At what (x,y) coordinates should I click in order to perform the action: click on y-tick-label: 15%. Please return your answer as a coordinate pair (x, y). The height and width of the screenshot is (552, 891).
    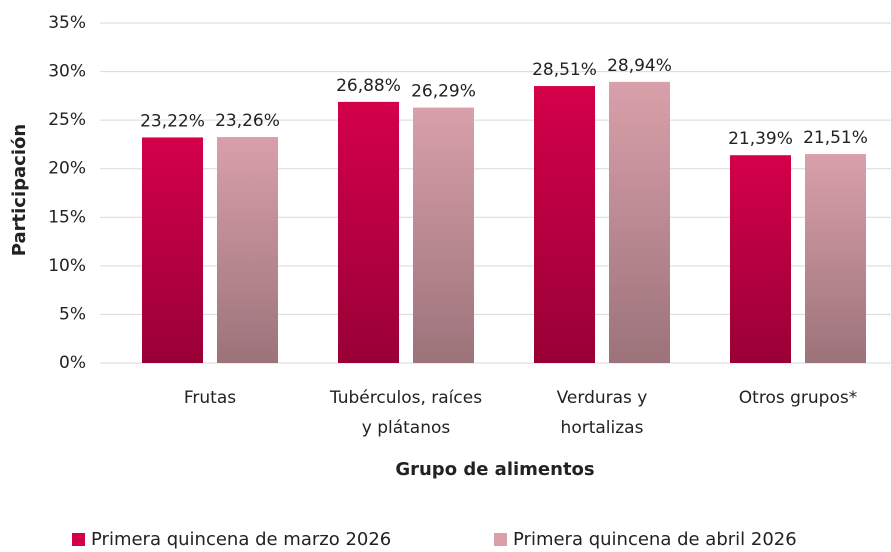
    Looking at the image, I should click on (67, 217).